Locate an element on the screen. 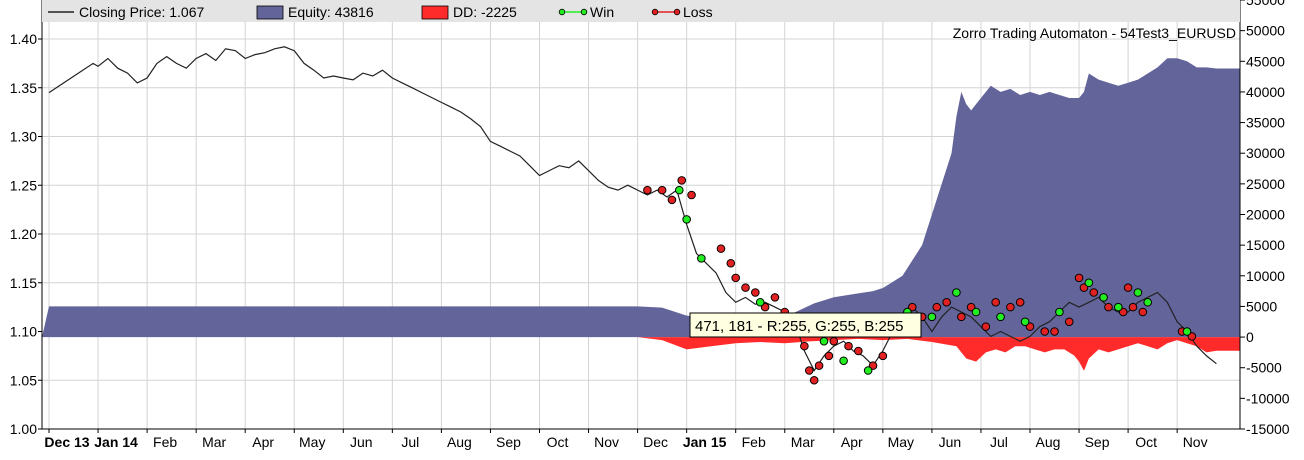 The image size is (1304, 460). legend-win-label: Win is located at coordinates (602, 12).